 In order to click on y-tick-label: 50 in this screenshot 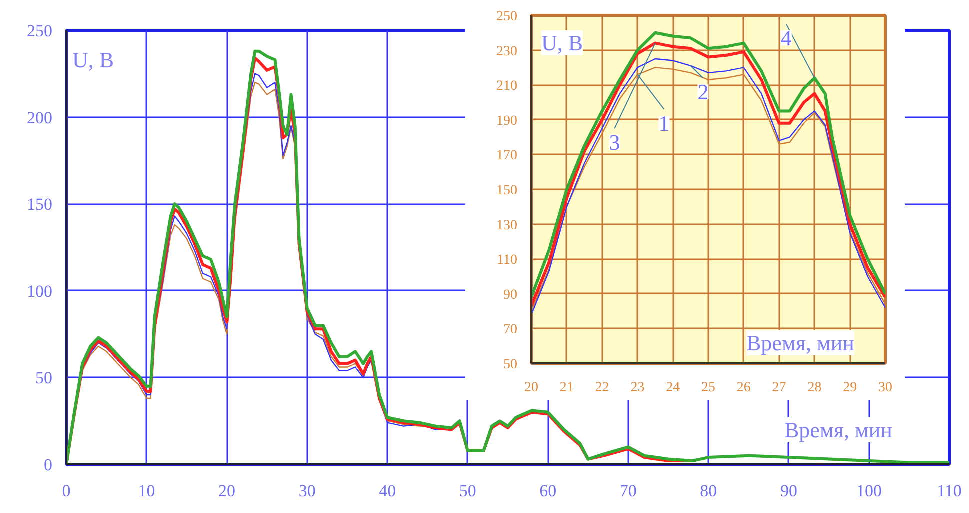, I will do `click(511, 365)`.